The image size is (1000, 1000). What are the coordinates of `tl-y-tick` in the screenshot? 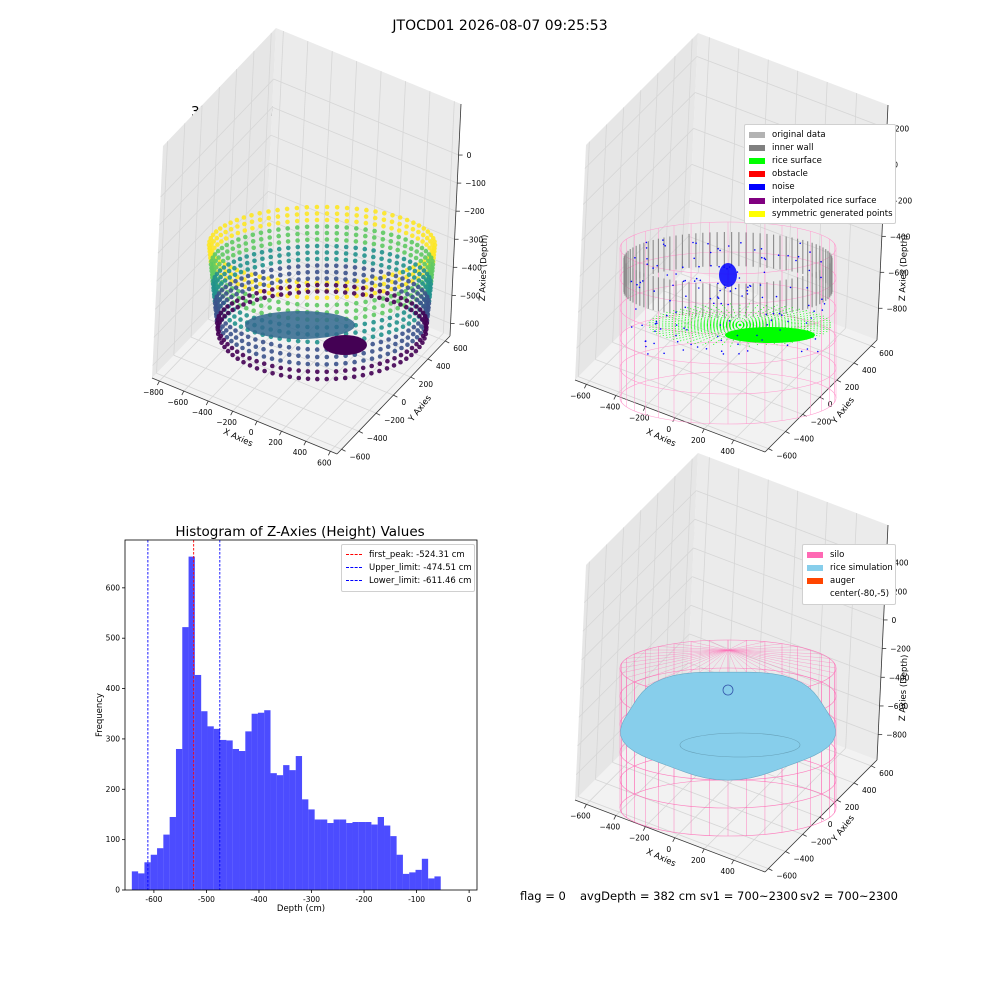 It's located at (378, 414).